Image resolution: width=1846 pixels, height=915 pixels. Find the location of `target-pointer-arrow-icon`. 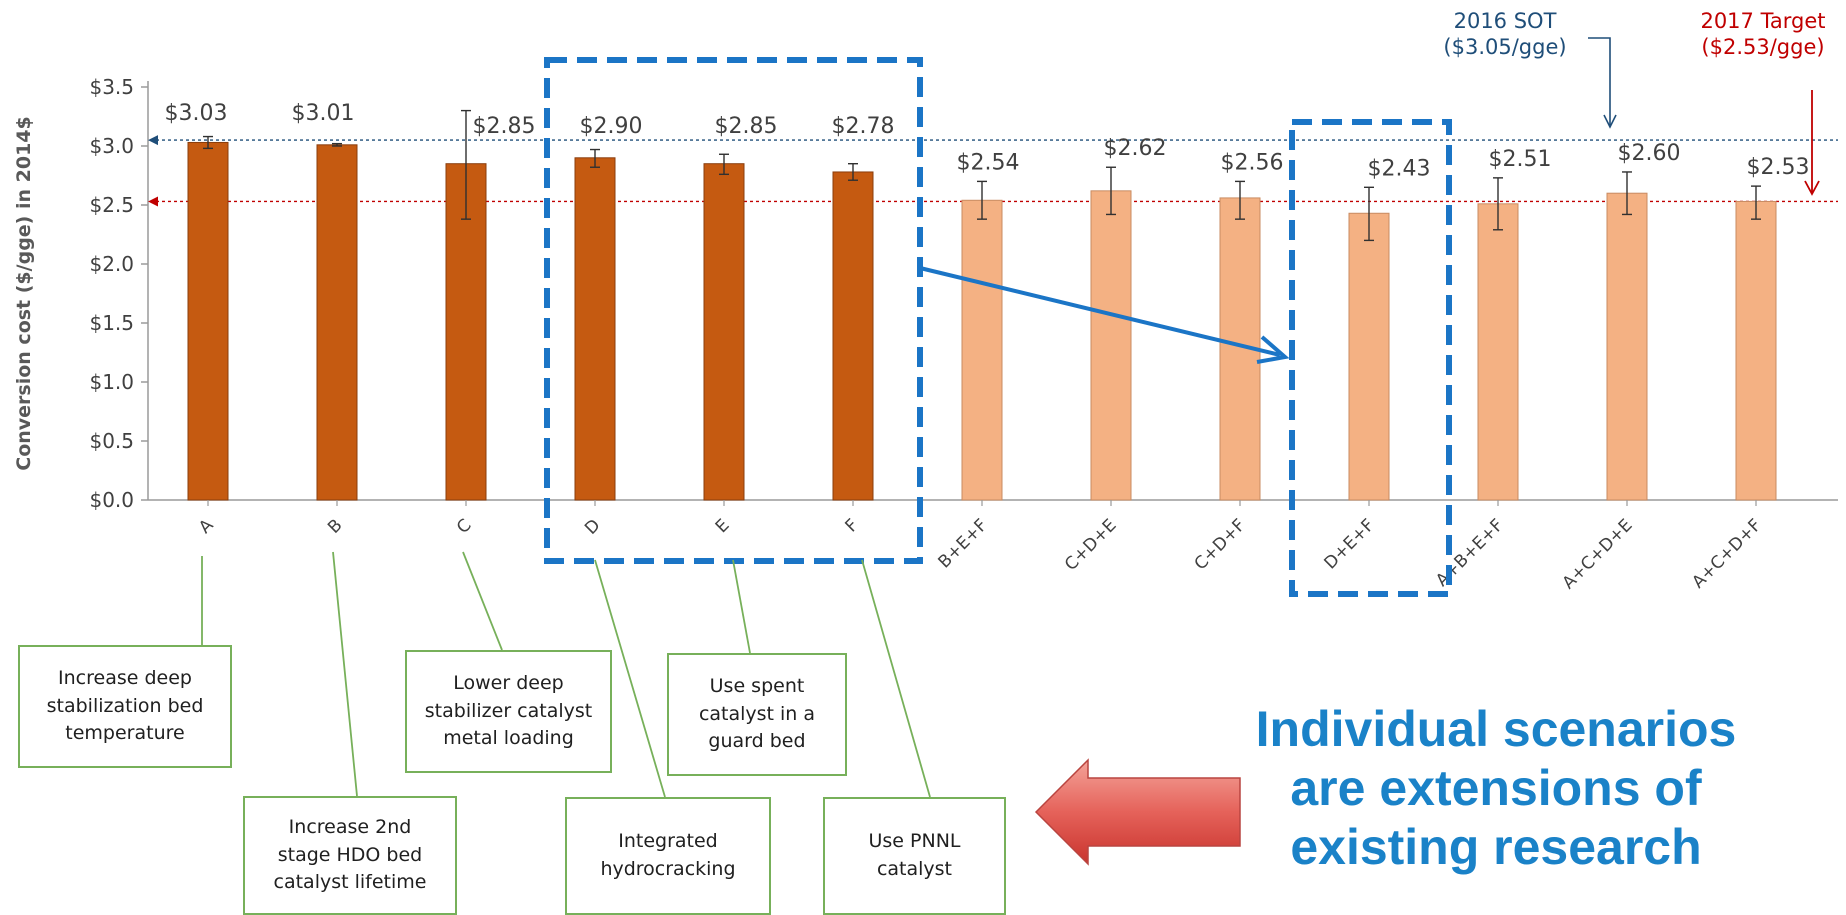

target-pointer-arrow-icon is located at coordinates (1812, 188).